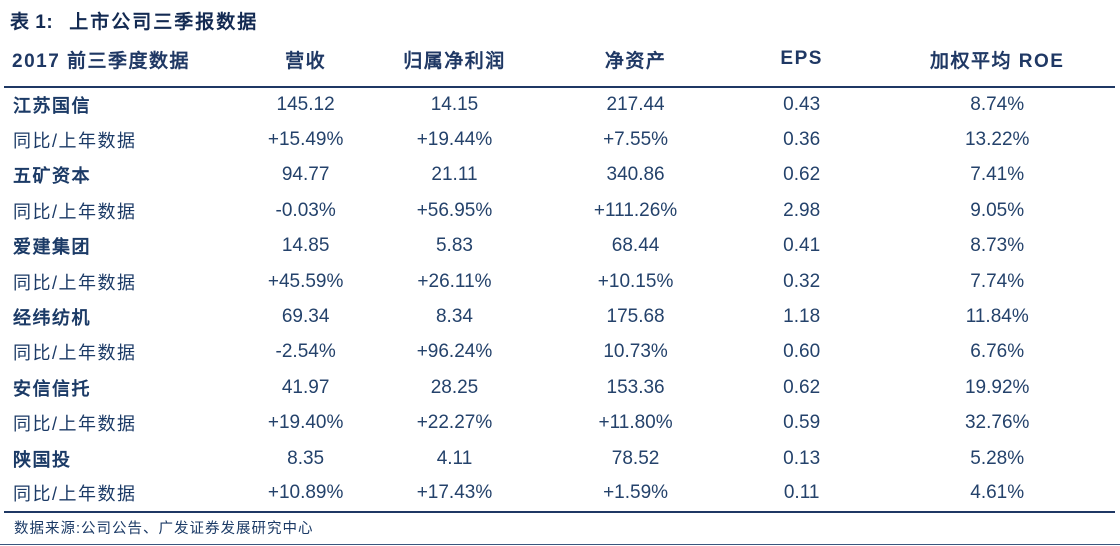 The image size is (1120, 546). I want to click on header-row: 2017 前三季度数据 营收 归属净利润 净资产 EPS 加权平均 ROE, so click(559, 60).